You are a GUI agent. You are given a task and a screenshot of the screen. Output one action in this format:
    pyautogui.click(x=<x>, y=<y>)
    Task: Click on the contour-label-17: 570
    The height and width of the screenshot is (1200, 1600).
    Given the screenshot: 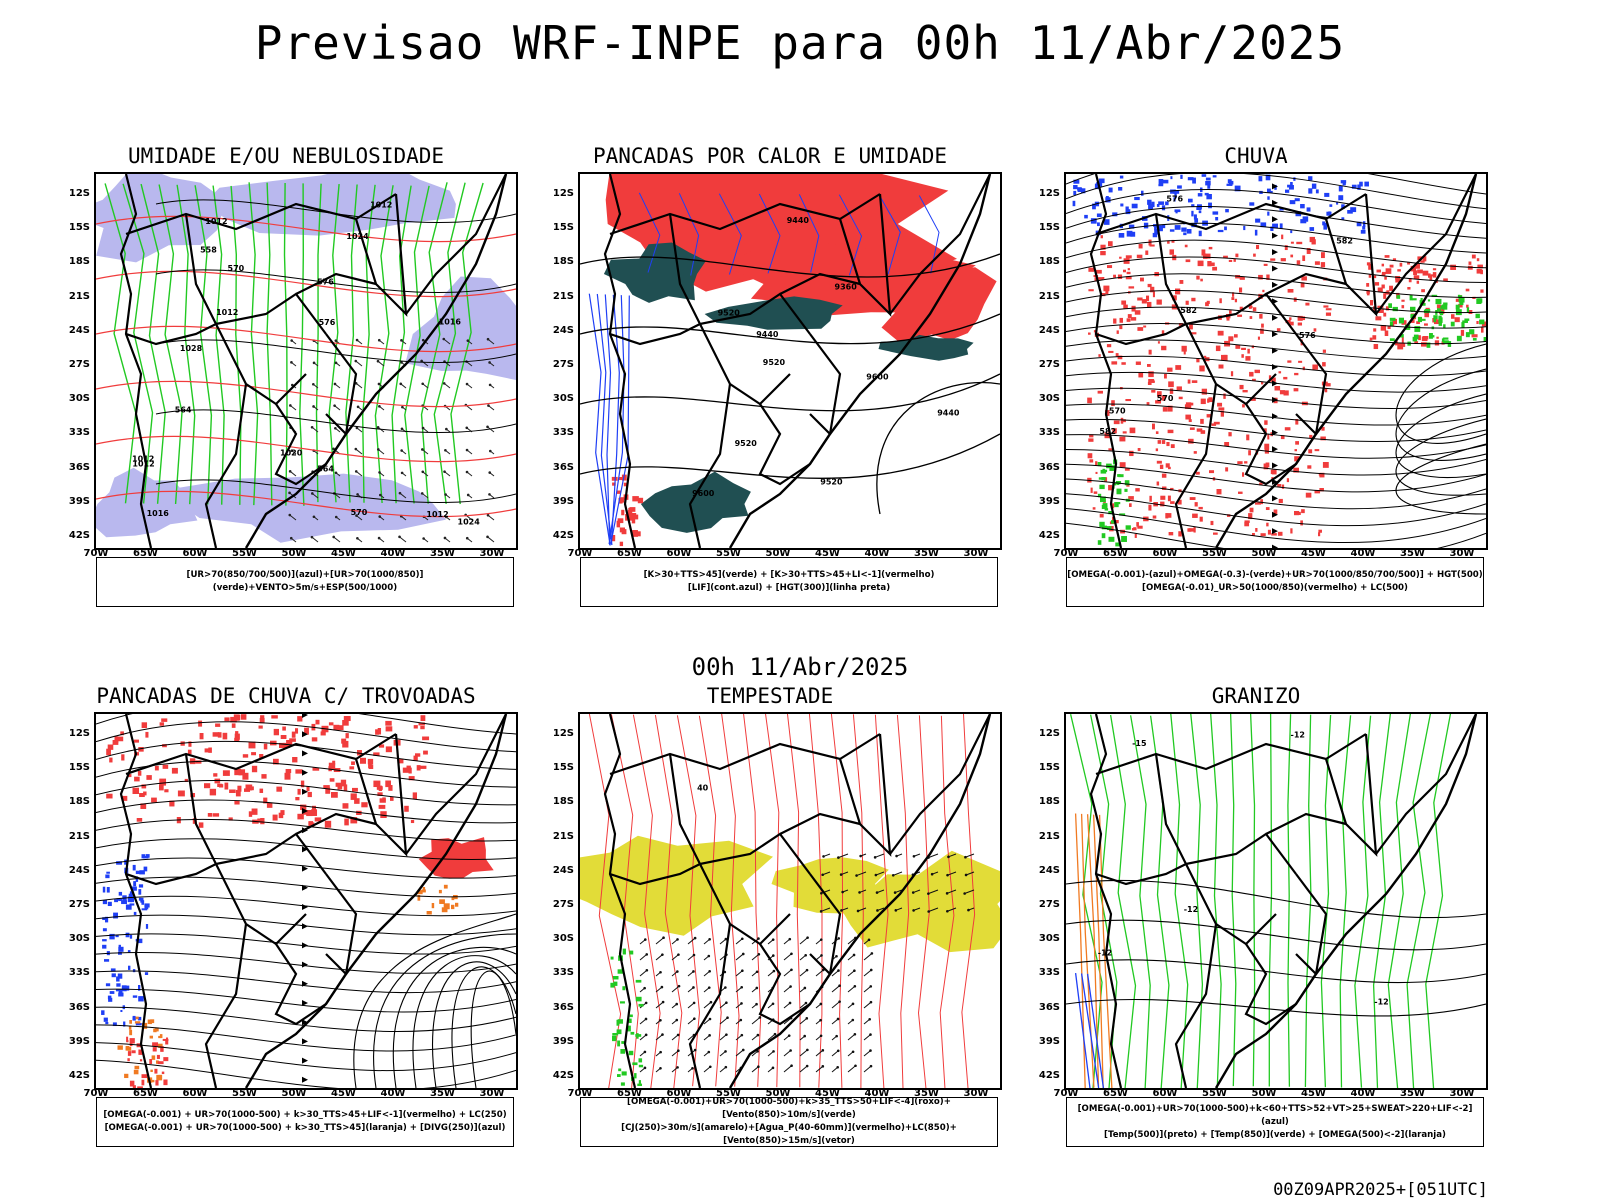 What is the action you would take?
    pyautogui.click(x=236, y=268)
    